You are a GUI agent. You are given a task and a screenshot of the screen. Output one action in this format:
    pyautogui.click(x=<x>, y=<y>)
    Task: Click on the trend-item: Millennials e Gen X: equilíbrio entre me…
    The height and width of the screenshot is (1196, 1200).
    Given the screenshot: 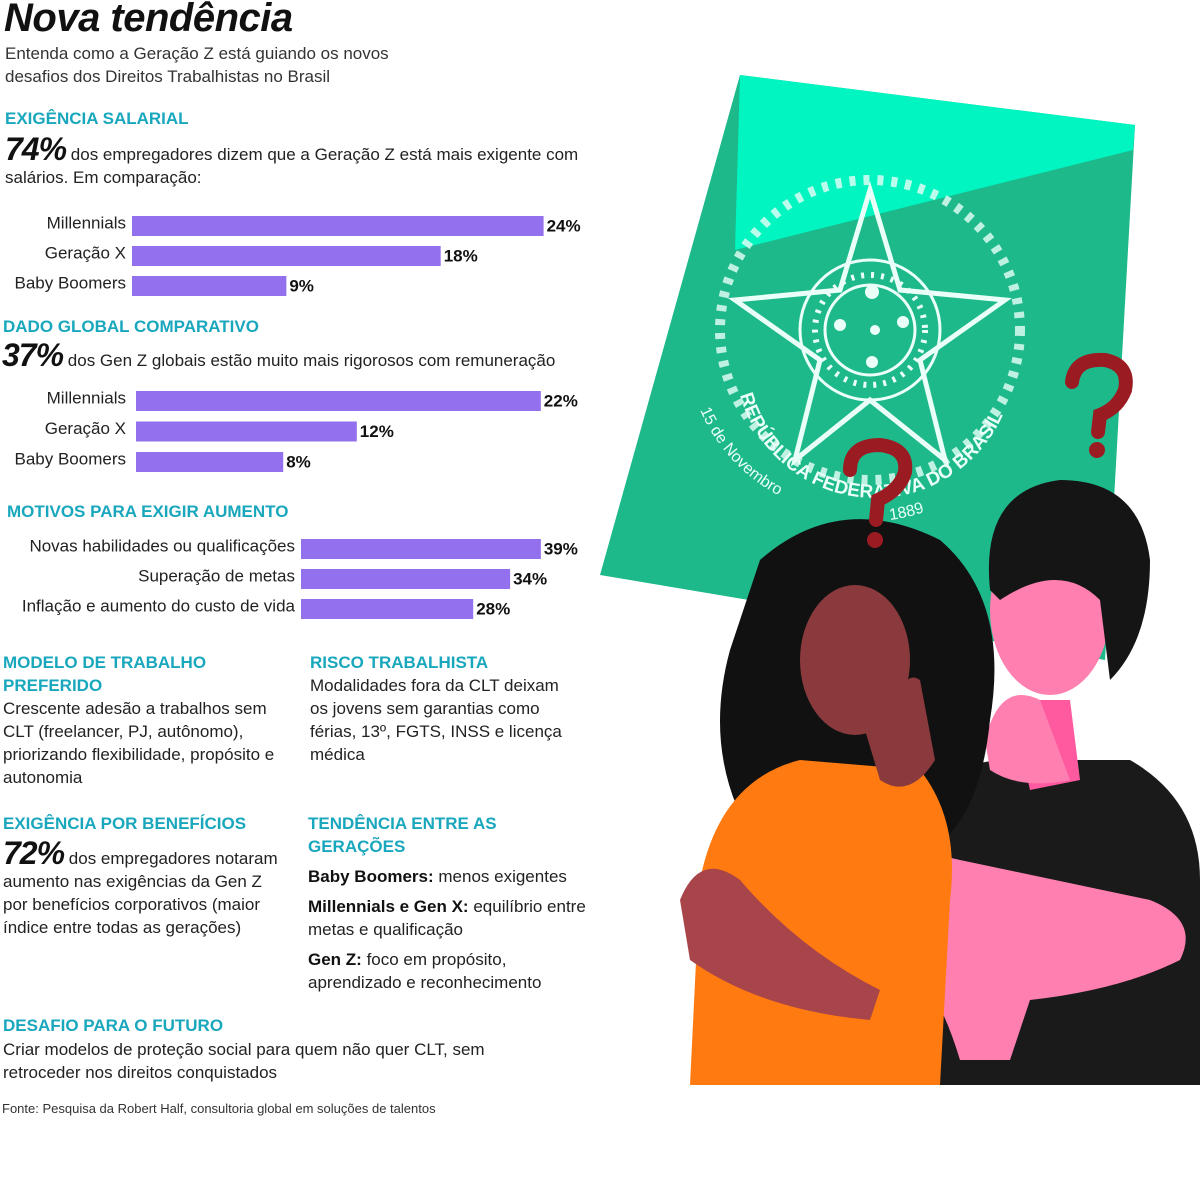 What is the action you would take?
    pyautogui.click(x=448, y=918)
    